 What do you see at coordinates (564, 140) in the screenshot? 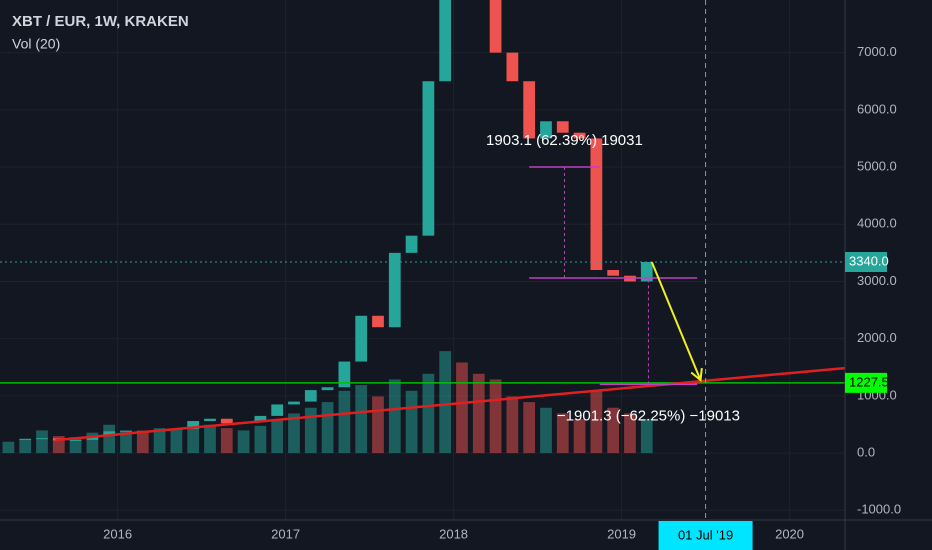
I see `measure-label: 1903.1 (62.39%) 19031` at bounding box center [564, 140].